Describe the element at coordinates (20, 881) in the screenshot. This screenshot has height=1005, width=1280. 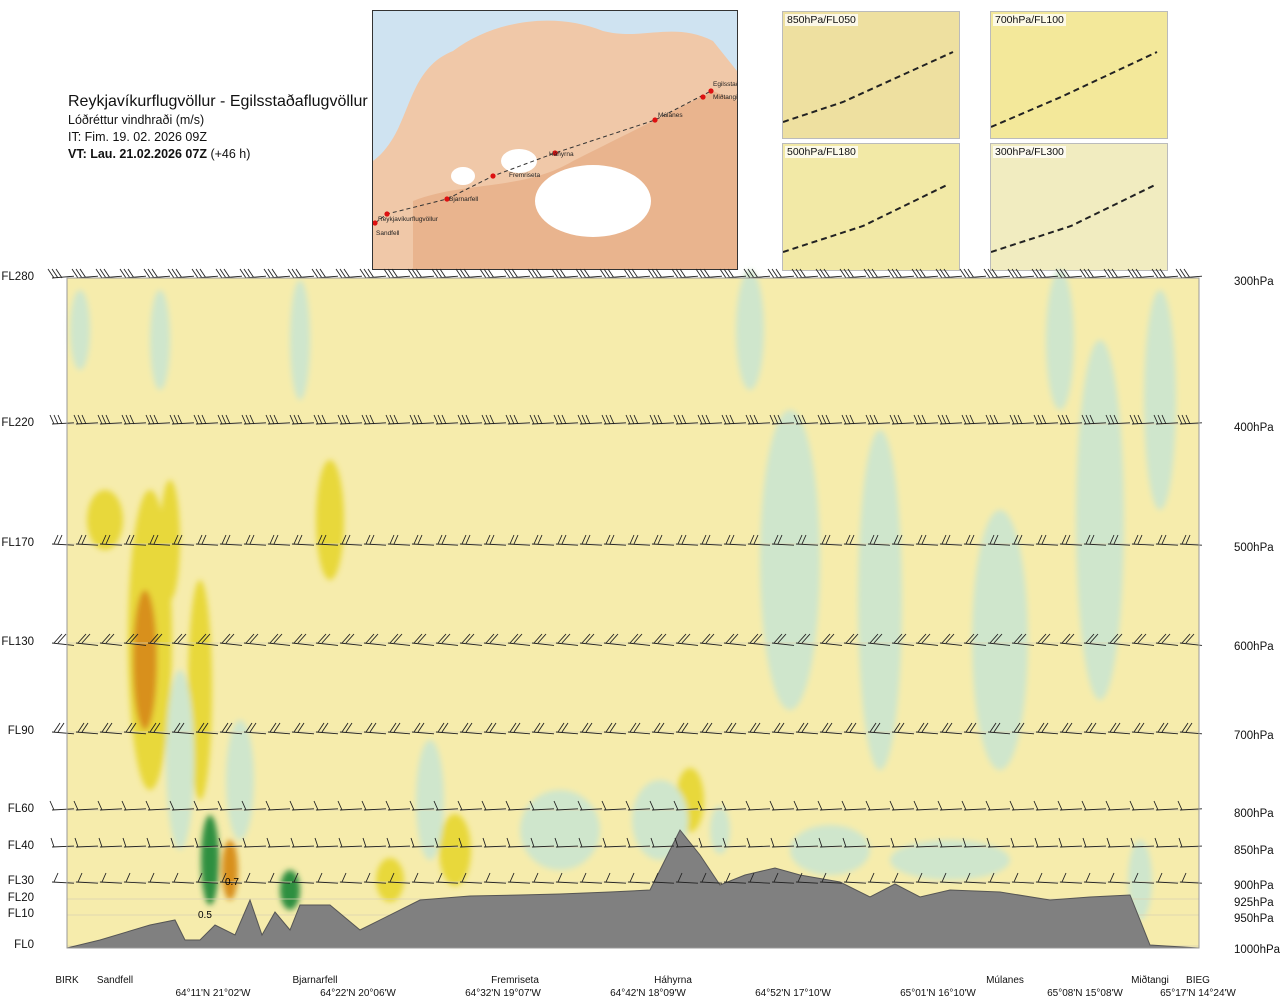
I see `flight-level-label: FL30` at that location.